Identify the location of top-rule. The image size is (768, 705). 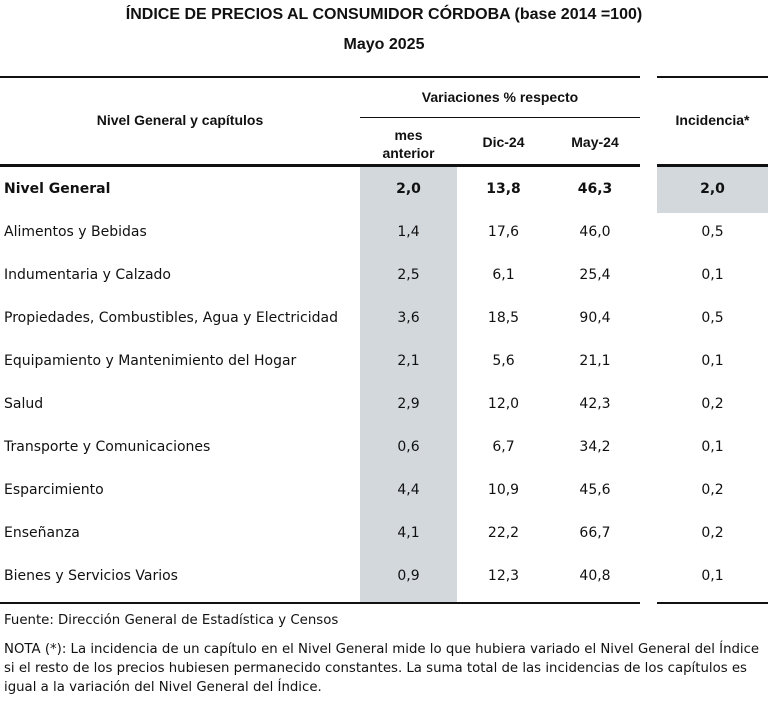
(320, 77).